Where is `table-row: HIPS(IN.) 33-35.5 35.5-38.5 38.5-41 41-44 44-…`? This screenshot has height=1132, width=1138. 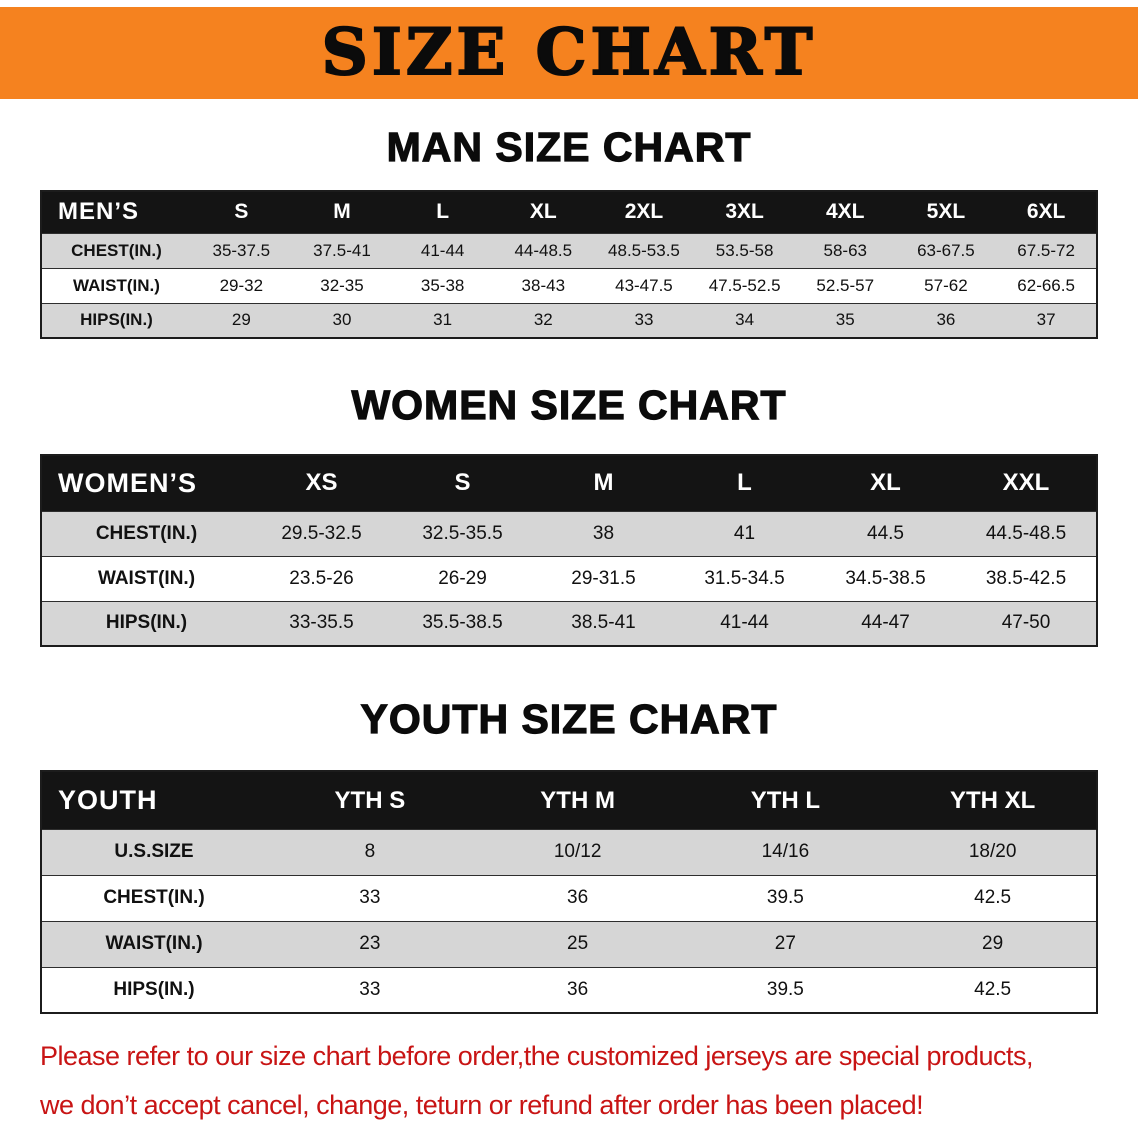
table-row: HIPS(IN.) 33-35.5 35.5-38.5 38.5-41 41-44 44-… is located at coordinates (569, 623).